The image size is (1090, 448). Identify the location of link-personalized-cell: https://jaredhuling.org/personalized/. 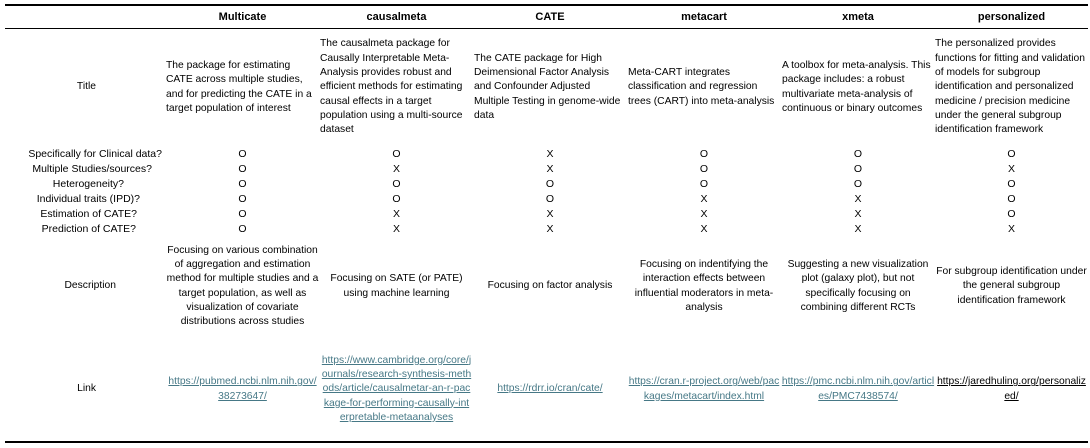
(1011, 389).